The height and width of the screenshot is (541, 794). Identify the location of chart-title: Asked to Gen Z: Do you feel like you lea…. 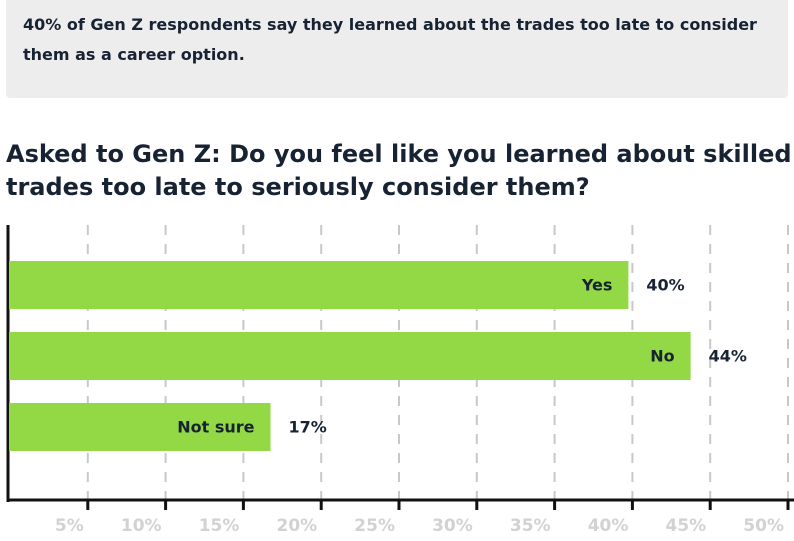
(399, 170).